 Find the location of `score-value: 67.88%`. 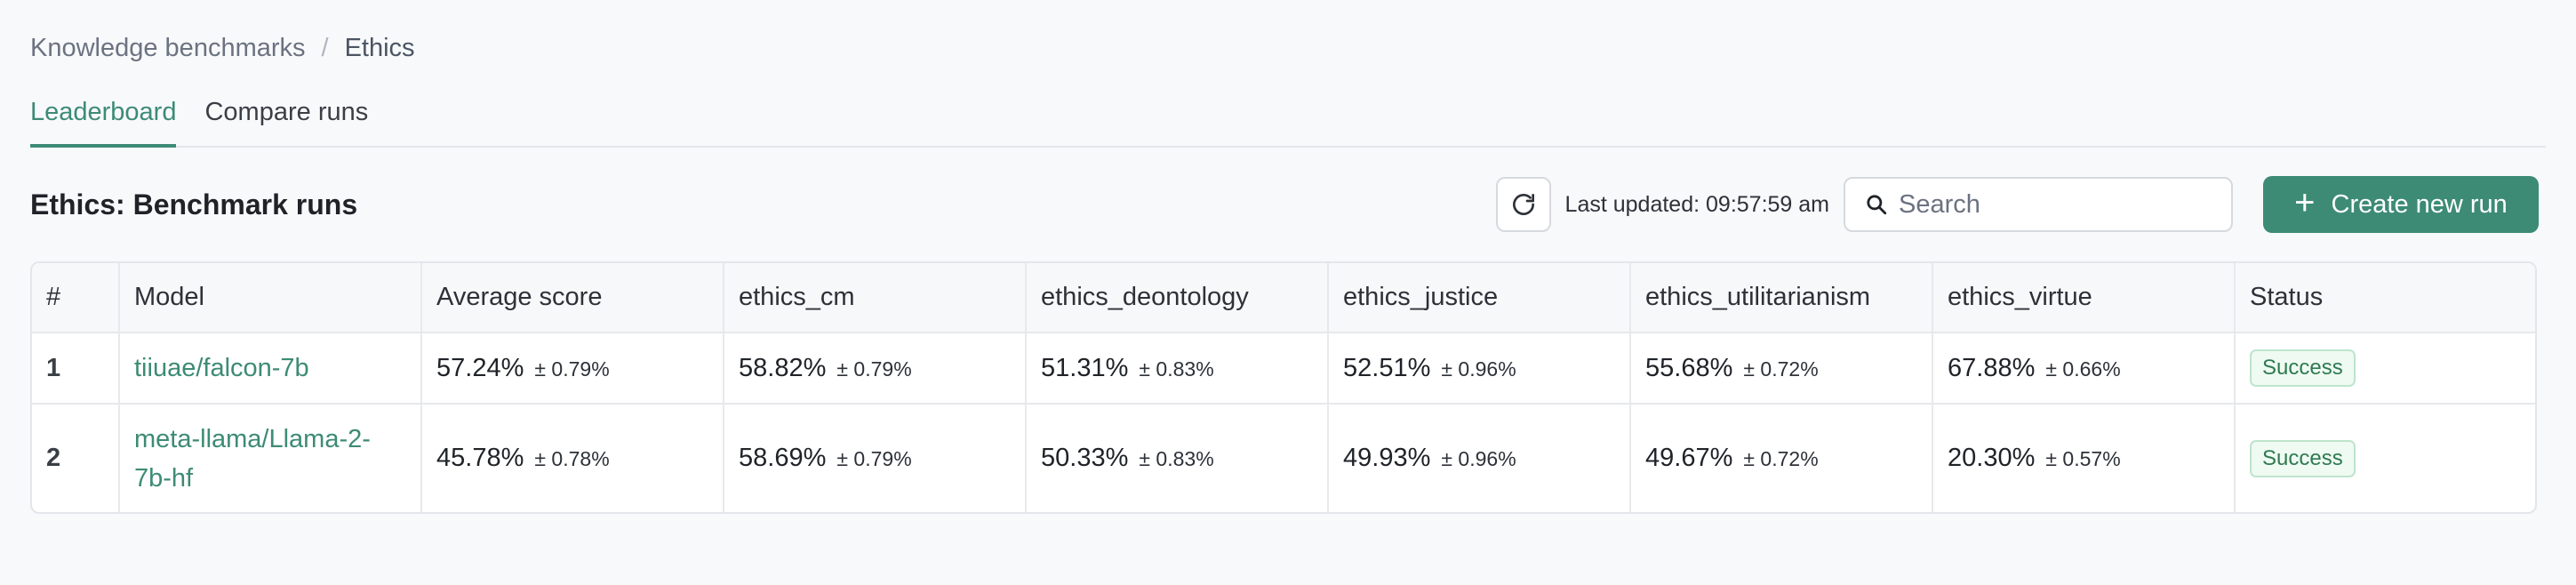

score-value: 67.88% is located at coordinates (1992, 367).